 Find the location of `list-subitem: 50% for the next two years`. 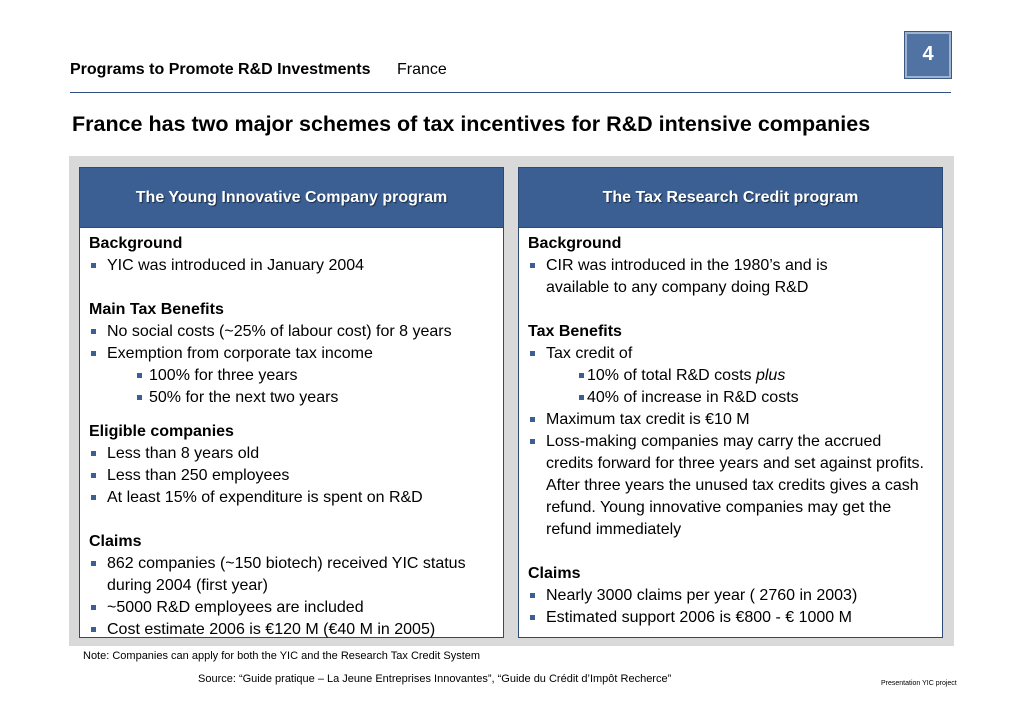

list-subitem: 50% for the next two years is located at coordinates (296, 398).